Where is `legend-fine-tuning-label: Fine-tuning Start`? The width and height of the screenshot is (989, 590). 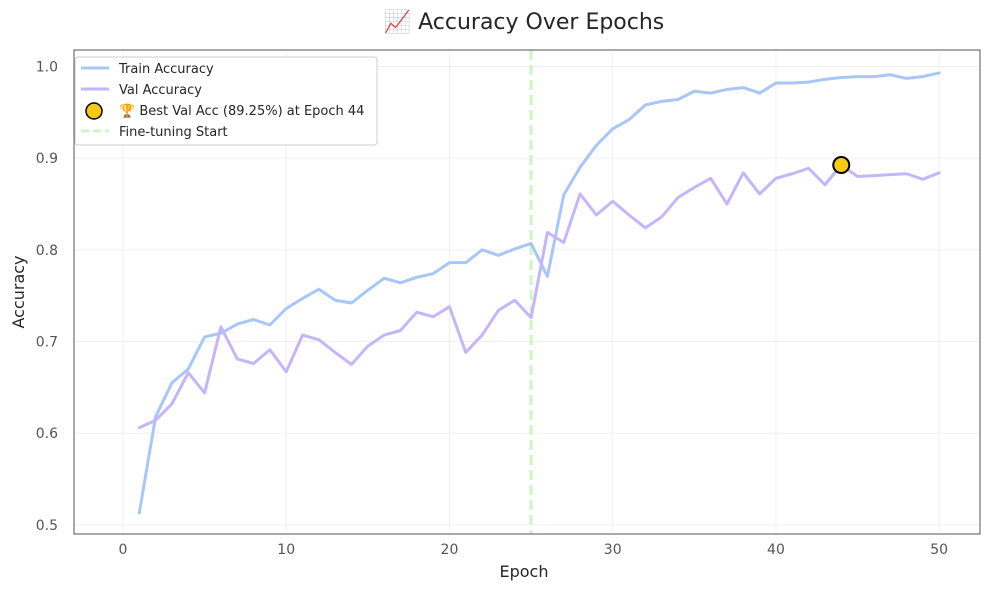 legend-fine-tuning-label: Fine-tuning Start is located at coordinates (173, 132).